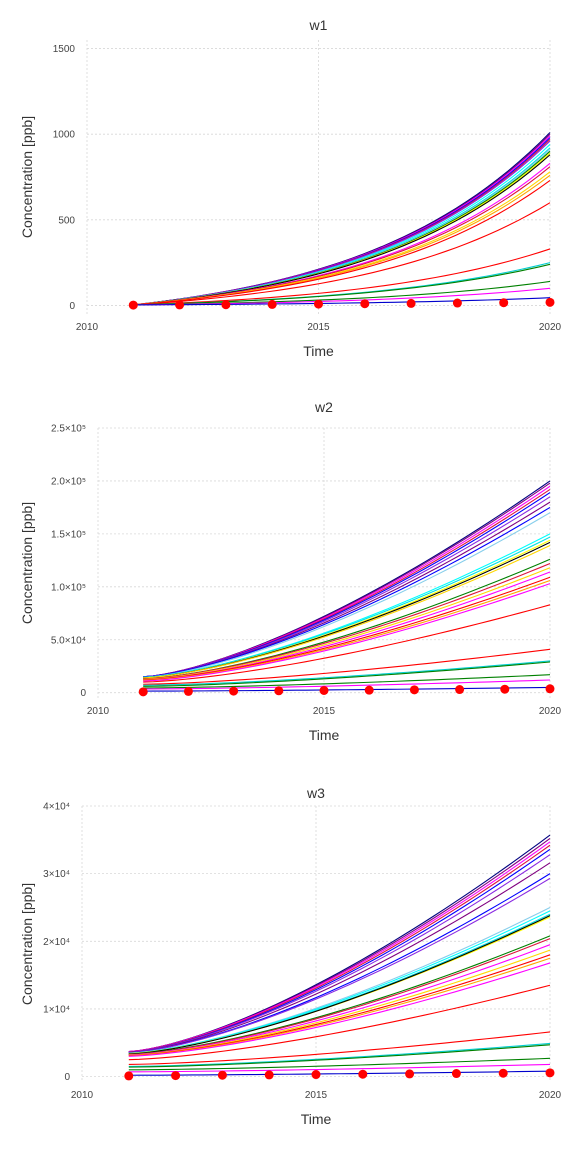 The height and width of the screenshot is (1152, 576). Describe the element at coordinates (315, 793) in the screenshot. I see `chart-title: w3` at that location.